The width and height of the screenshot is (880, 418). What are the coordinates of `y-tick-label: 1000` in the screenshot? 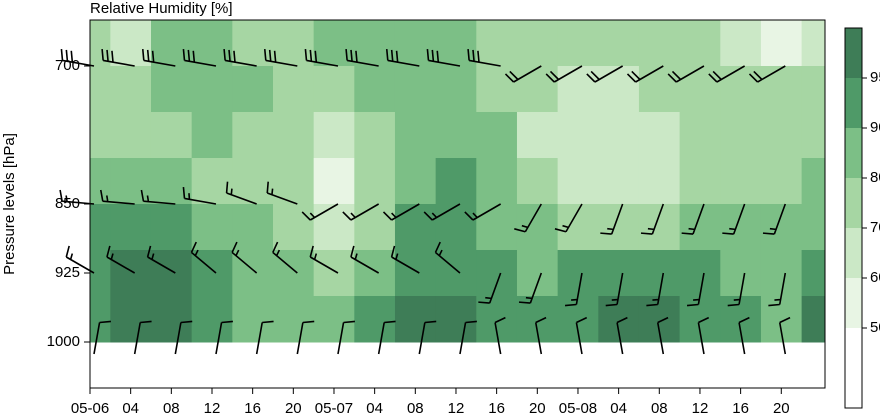 It's located at (63, 341).